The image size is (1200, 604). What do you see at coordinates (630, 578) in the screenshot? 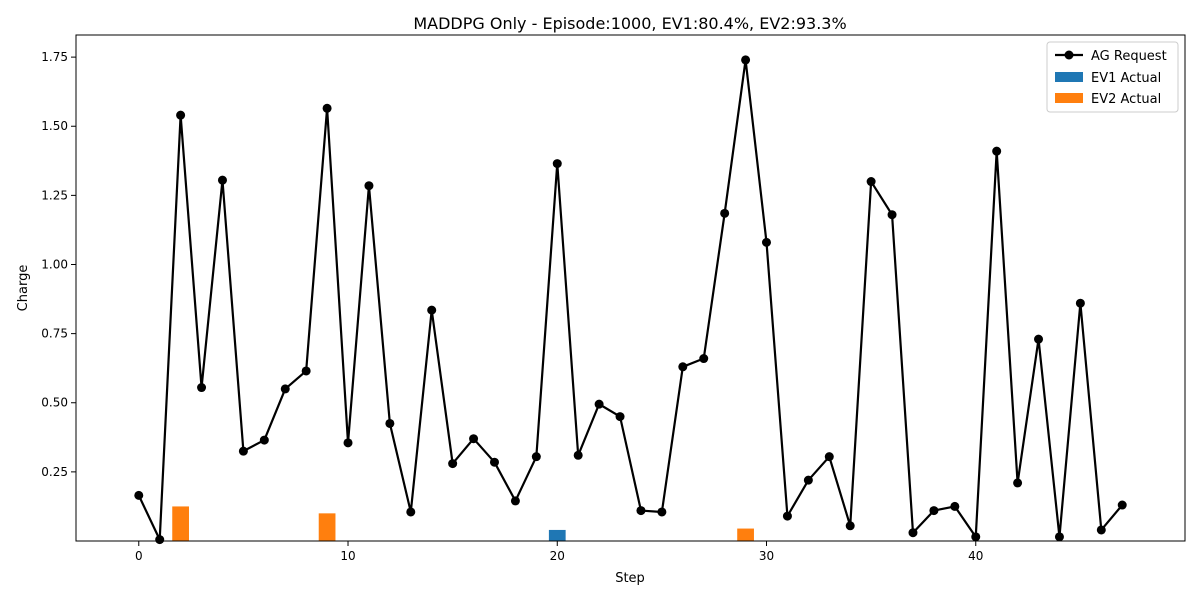
I see `x-axis-label: Step` at bounding box center [630, 578].